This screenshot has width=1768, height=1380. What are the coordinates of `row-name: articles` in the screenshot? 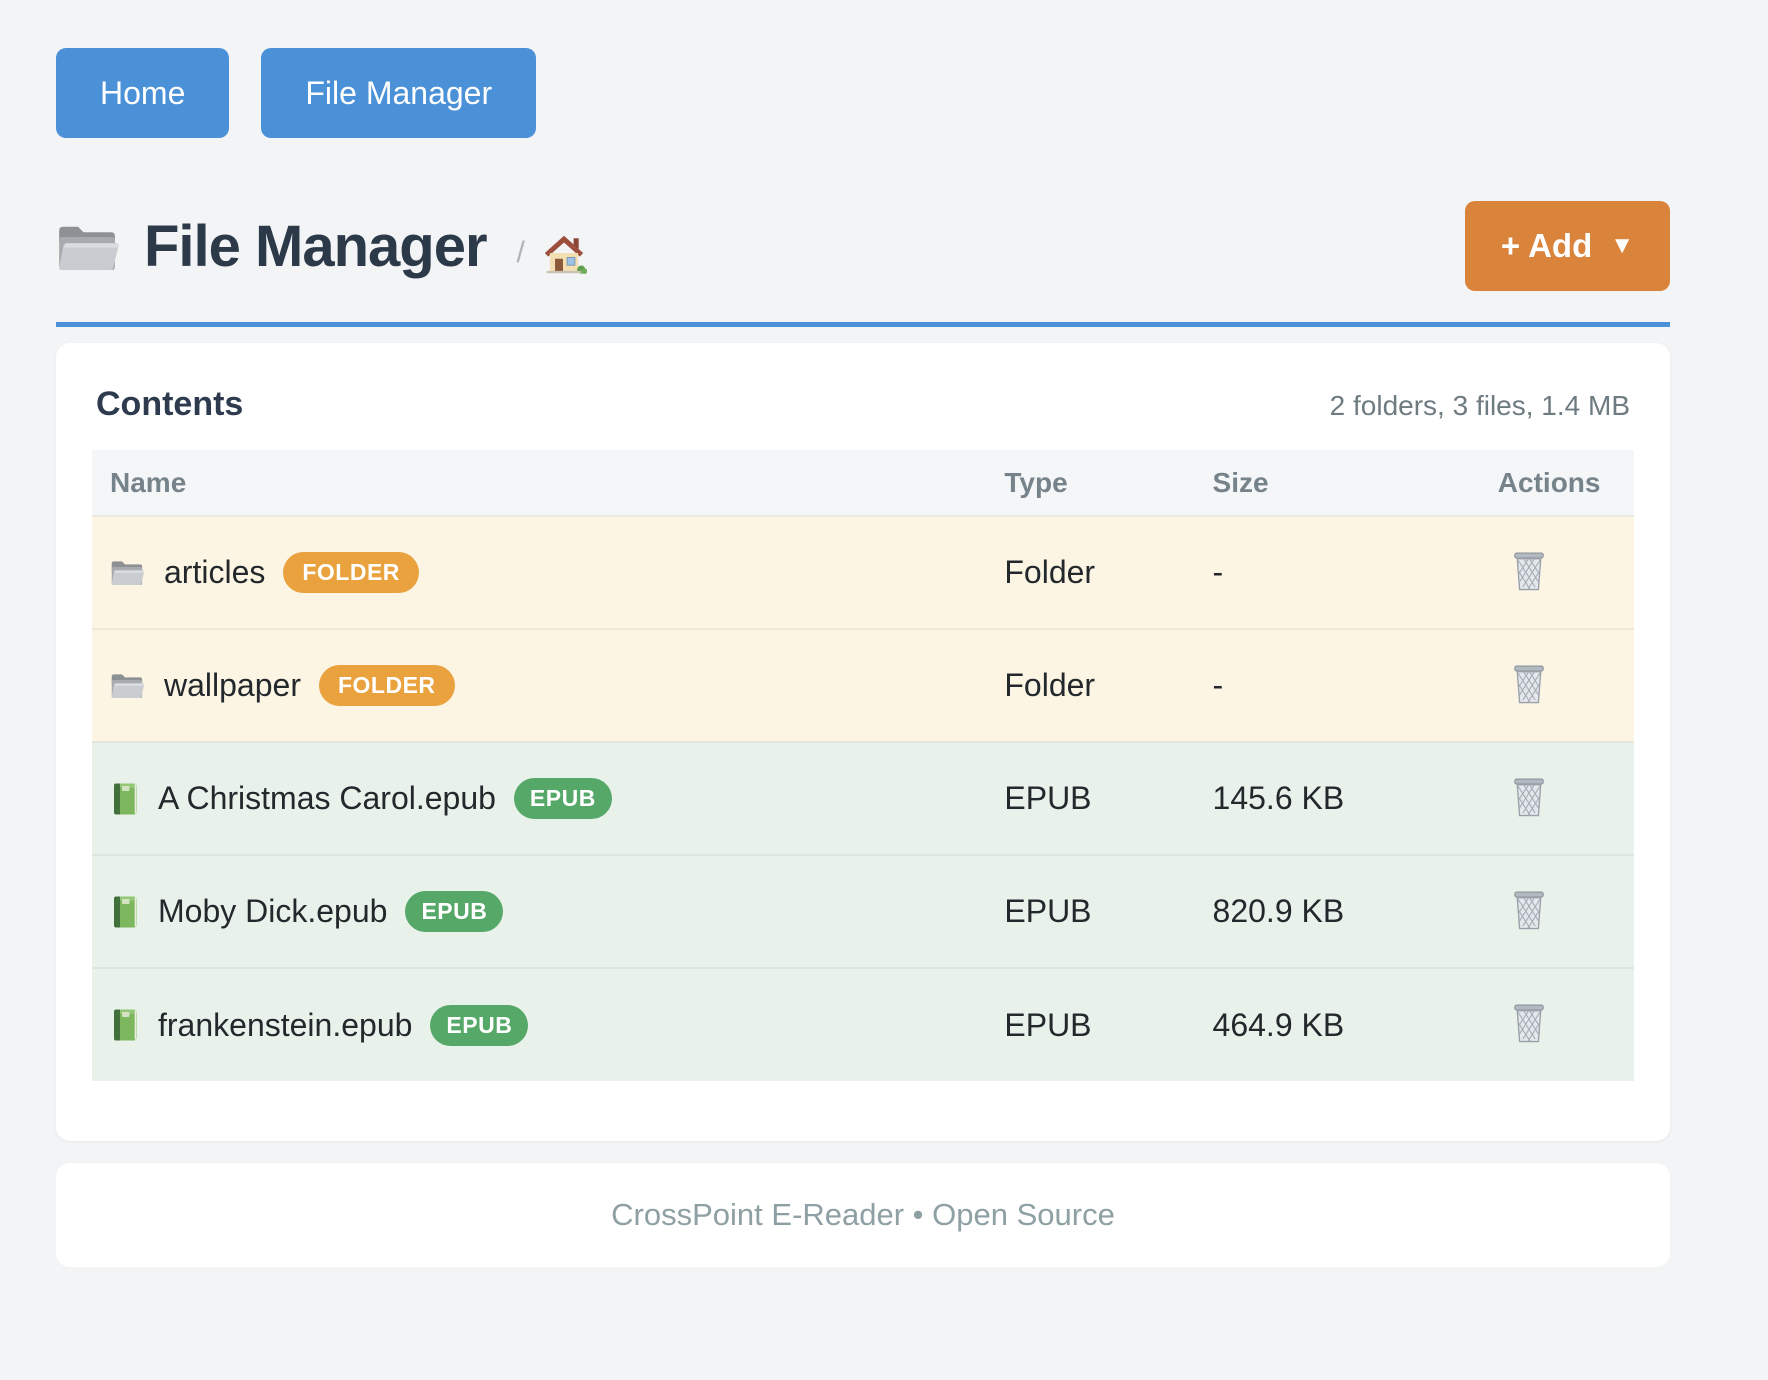 It's located at (215, 572).